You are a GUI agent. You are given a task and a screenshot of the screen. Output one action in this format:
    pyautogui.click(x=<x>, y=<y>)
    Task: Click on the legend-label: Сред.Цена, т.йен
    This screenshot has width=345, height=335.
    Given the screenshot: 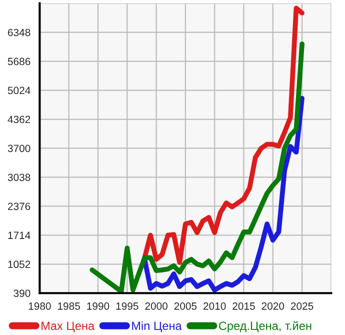 What is the action you would take?
    pyautogui.click(x=265, y=326)
    